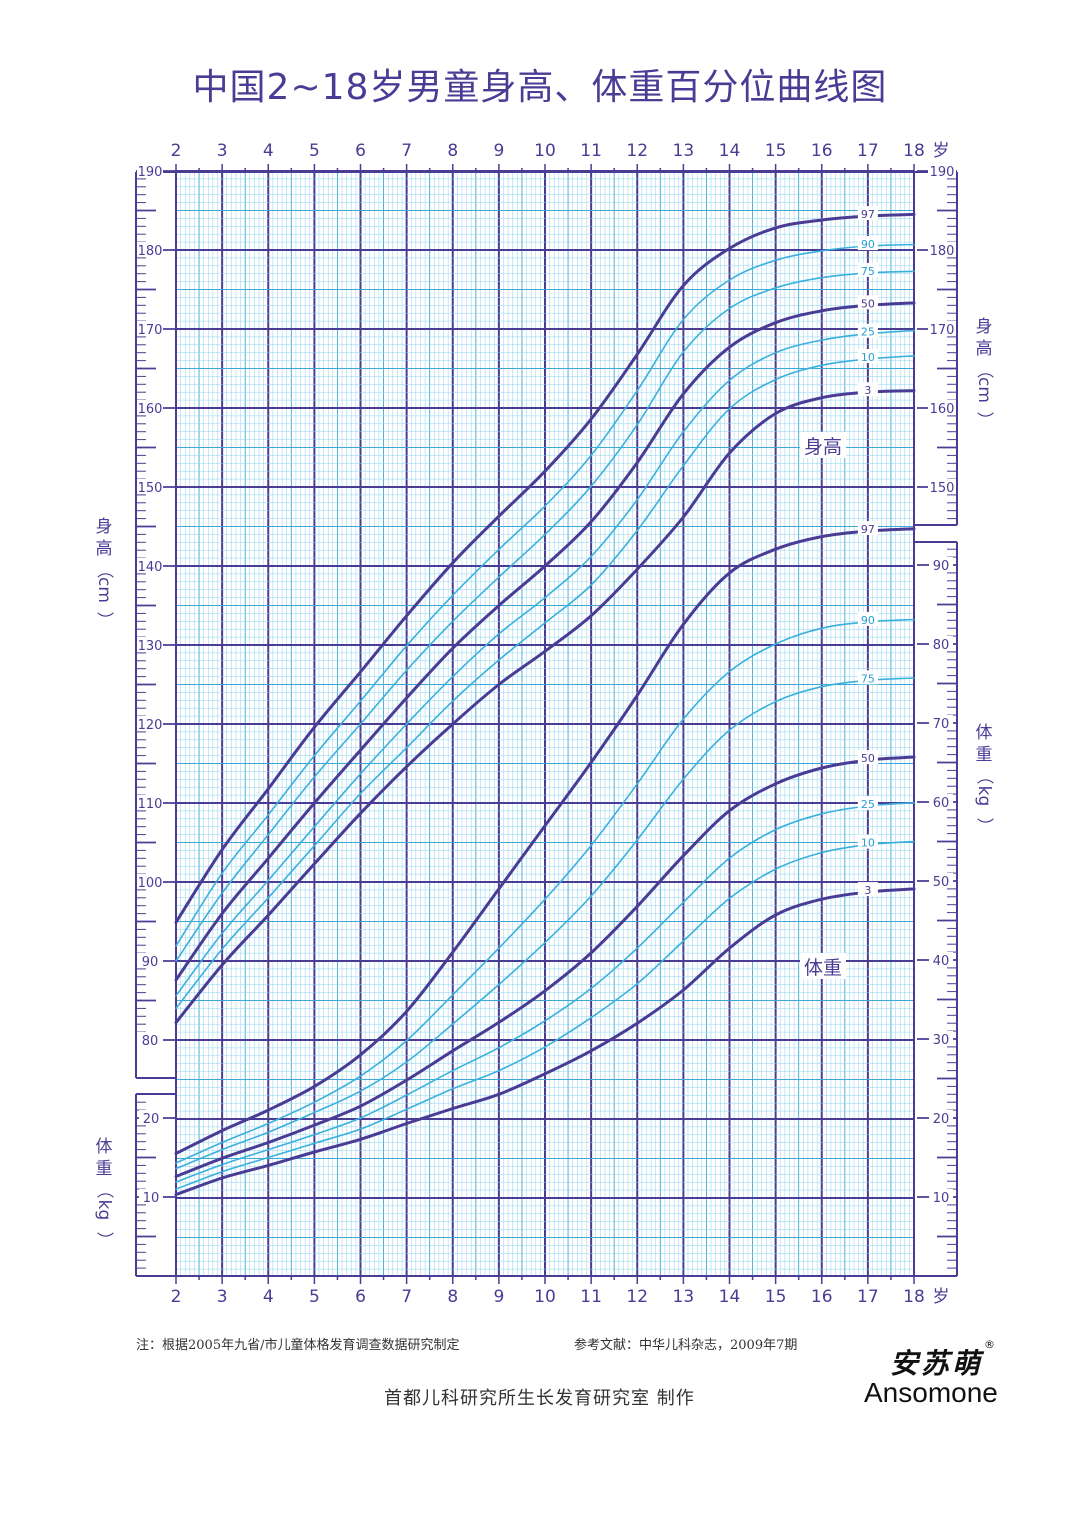 The height and width of the screenshot is (1527, 1080). What do you see at coordinates (268, 151) in the screenshot?
I see `x-tick-label-top: 4` at bounding box center [268, 151].